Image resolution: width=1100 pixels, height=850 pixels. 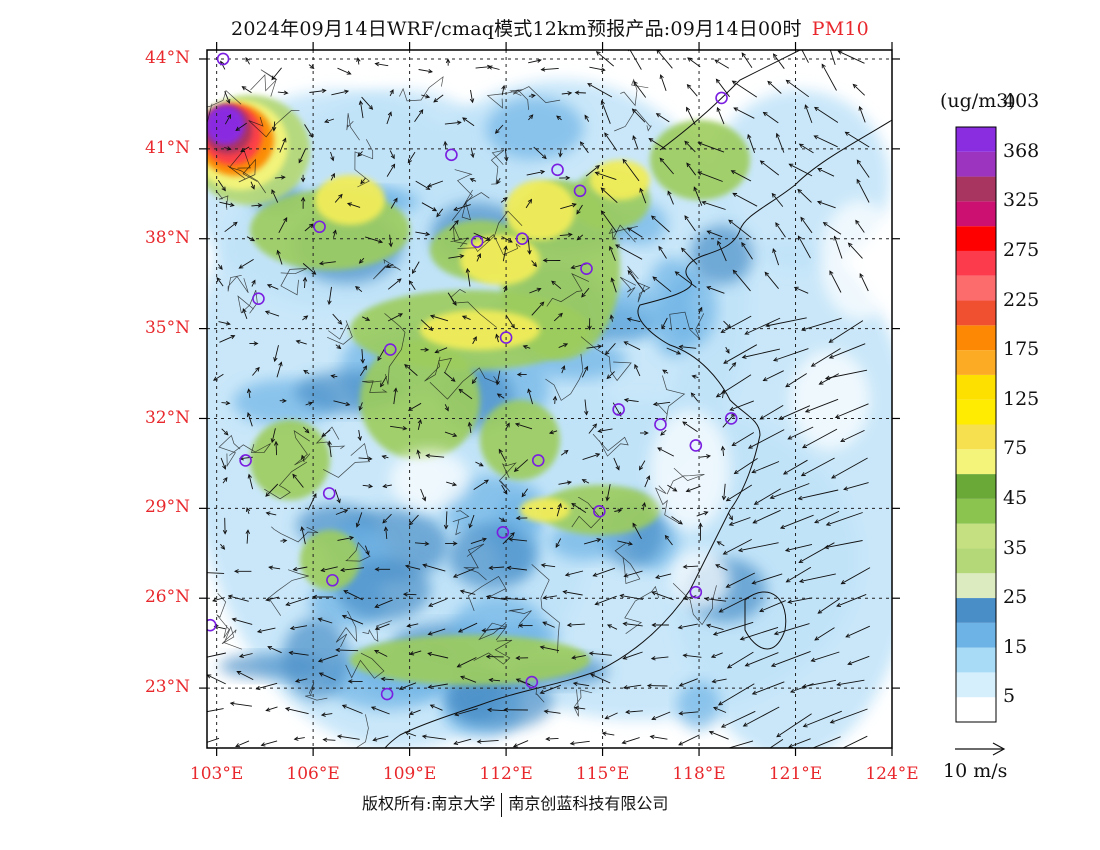 I want to click on lon-label: 109°E, so click(x=409, y=774).